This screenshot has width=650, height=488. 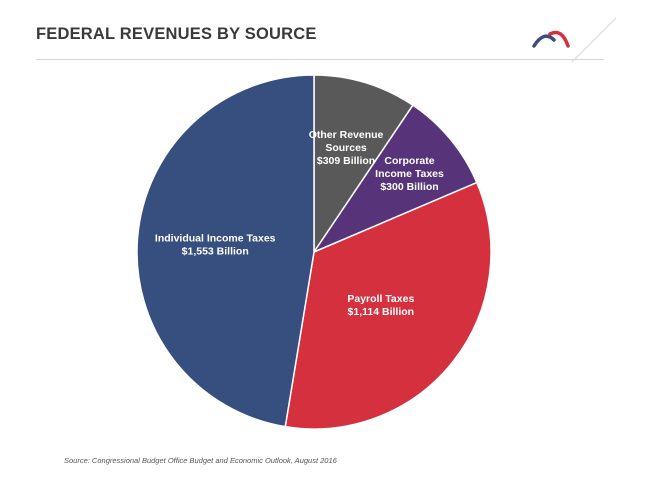 I want to click on pie-slice-corporate-income-taxes, so click(x=394, y=179).